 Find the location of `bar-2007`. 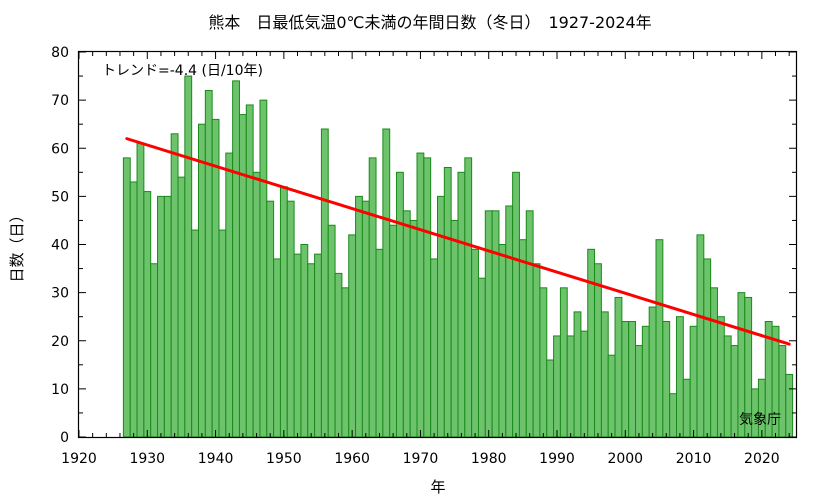

bar-2007 is located at coordinates (673, 415).